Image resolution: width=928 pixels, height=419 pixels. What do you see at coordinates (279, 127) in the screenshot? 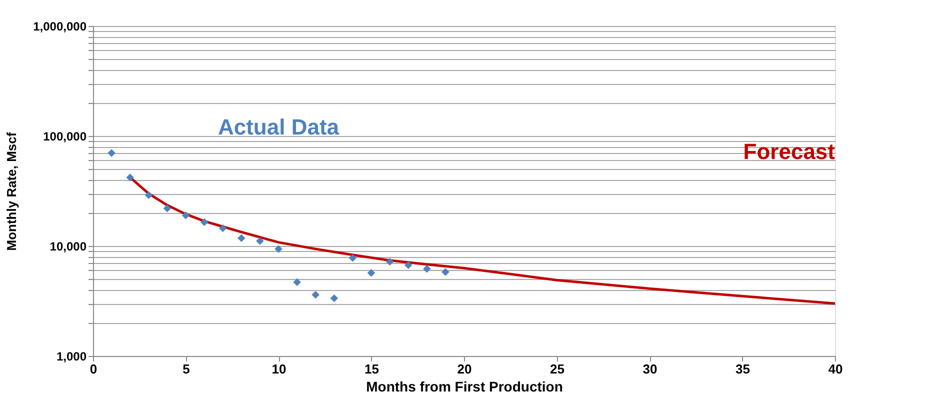
I see `text: Actual Data` at bounding box center [279, 127].